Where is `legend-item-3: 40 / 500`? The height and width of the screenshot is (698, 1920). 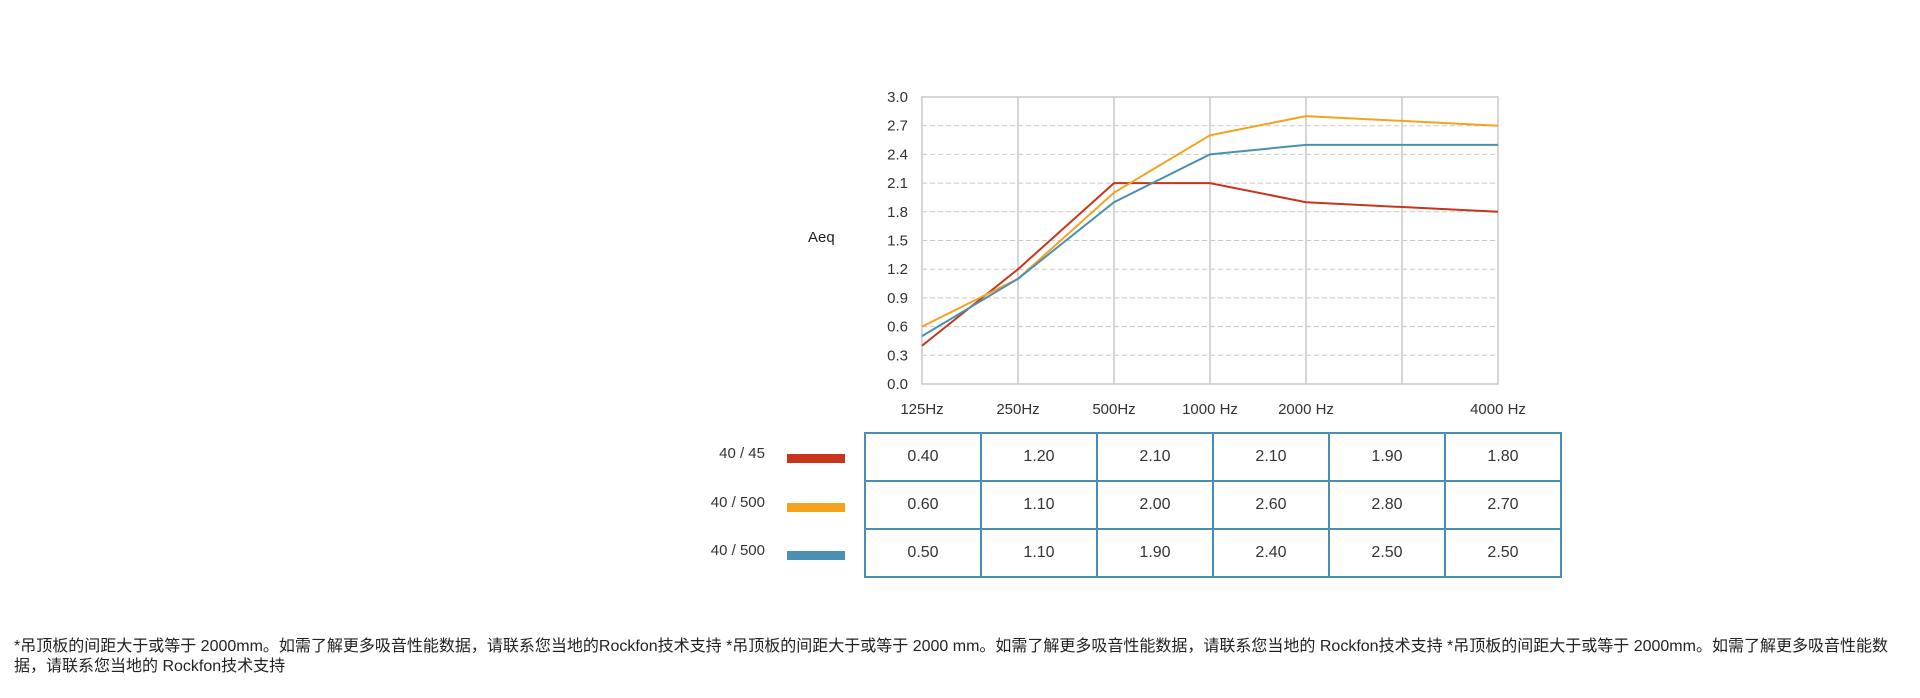
legend-item-3: 40 / 500 is located at coordinates (775, 557).